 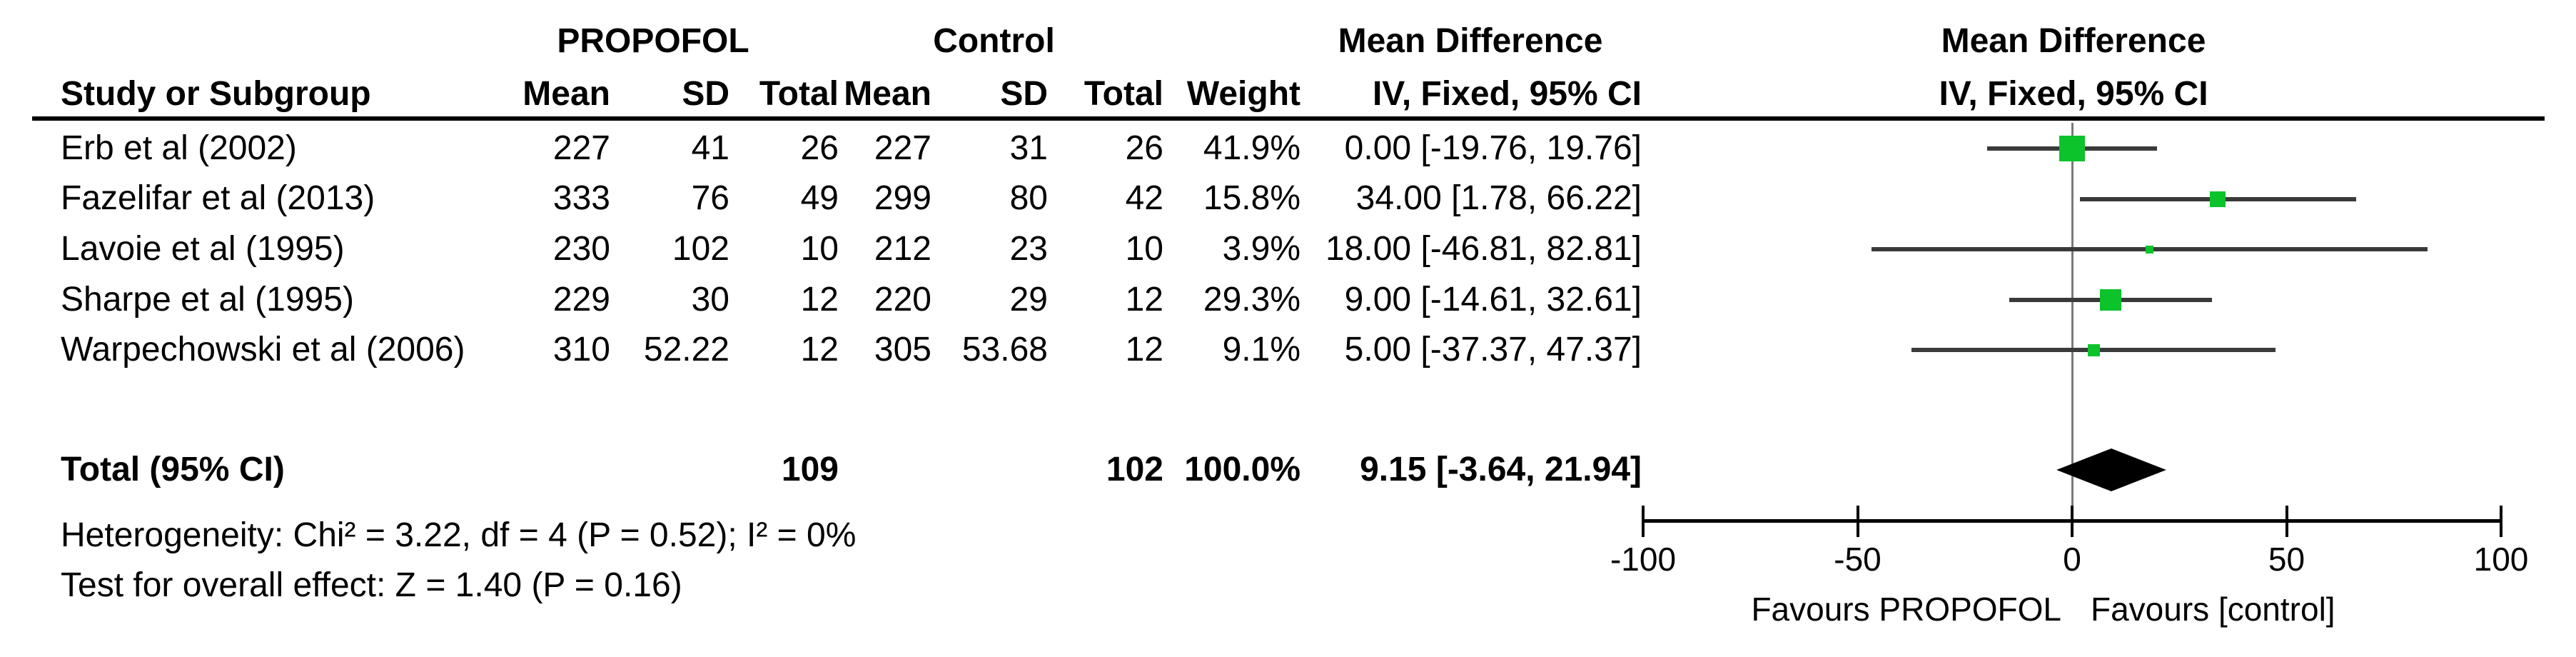 What do you see at coordinates (1028, 249) in the screenshot?
I see `sd-control: 23` at bounding box center [1028, 249].